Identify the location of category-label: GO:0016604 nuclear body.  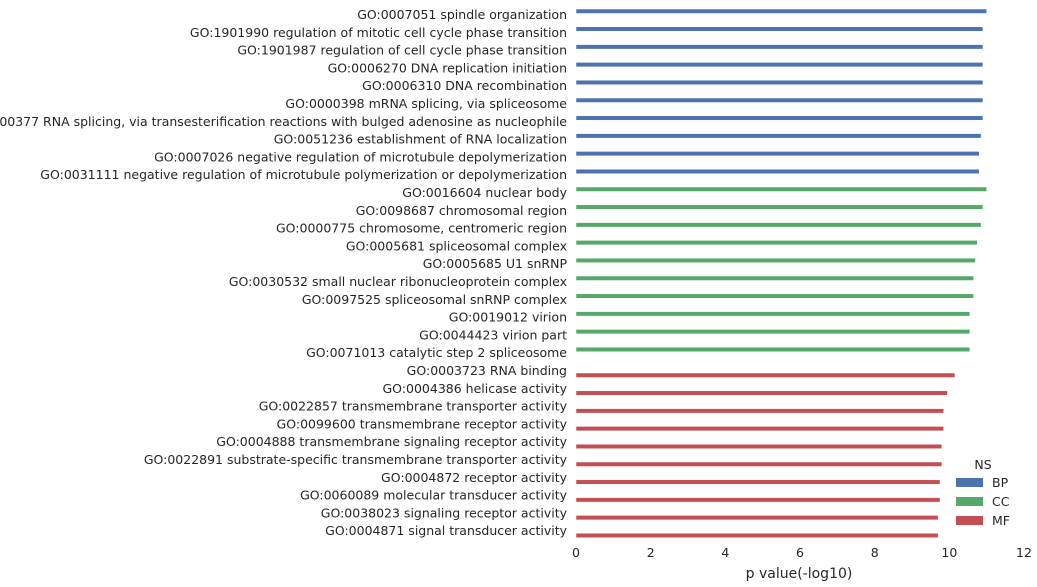
(484, 192).